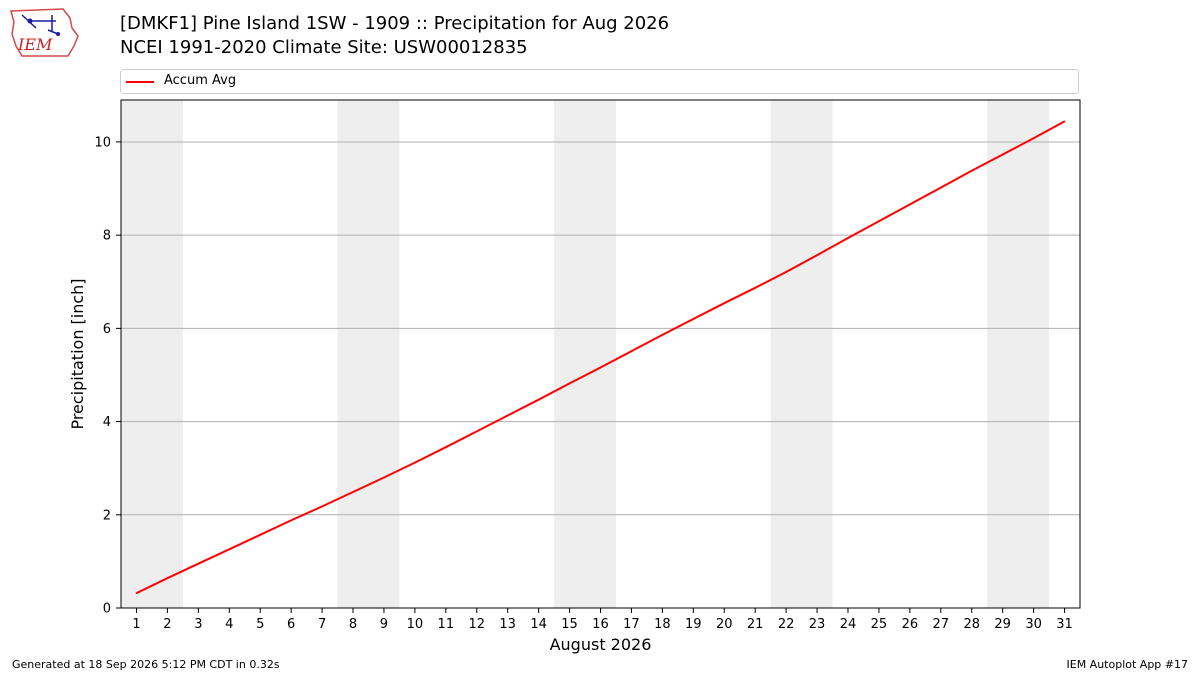 The height and width of the screenshot is (675, 1200). What do you see at coordinates (600, 624) in the screenshot?
I see `x-tick-label-16: 16` at bounding box center [600, 624].